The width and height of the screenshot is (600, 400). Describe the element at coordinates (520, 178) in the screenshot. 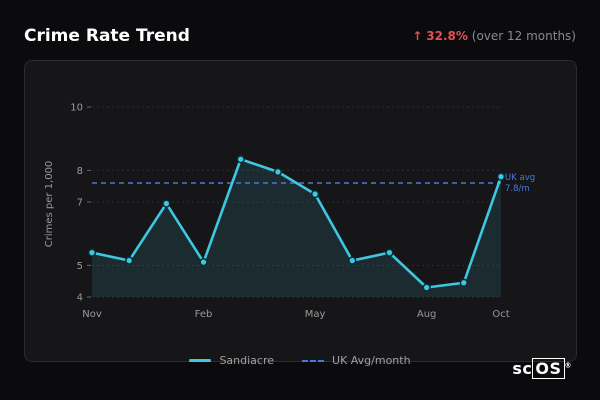

I see `uk-average-label: UK avg` at that location.